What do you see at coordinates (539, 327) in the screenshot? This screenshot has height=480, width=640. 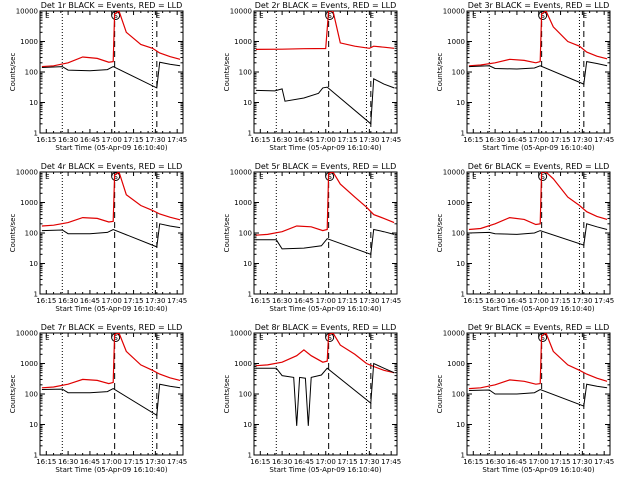 I see `chart-title: Det 9r BLACK = Events, RED = LLD` at bounding box center [539, 327].